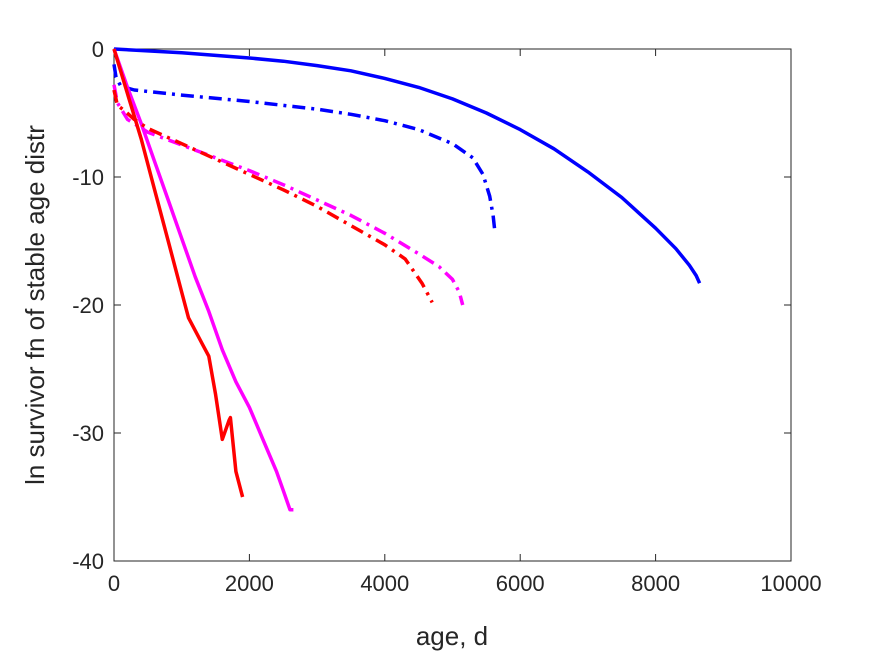  I want to click on x-tick-label: 4000, so click(384, 583).